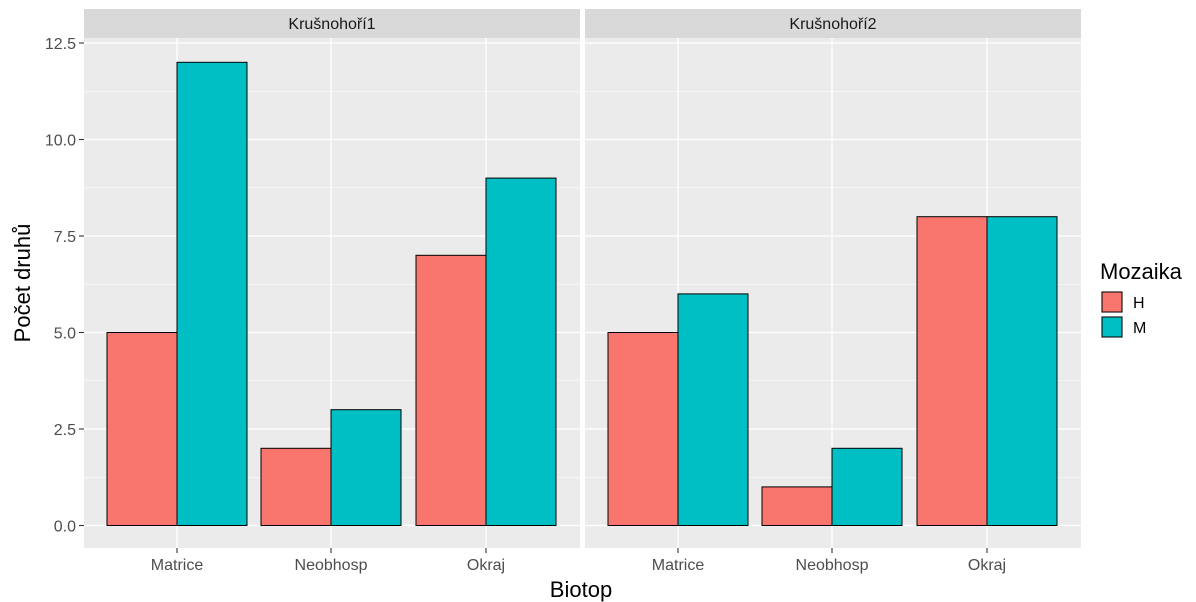 This screenshot has height=602, width=1196. What do you see at coordinates (65, 527) in the screenshot?
I see `y-tick-label: 0.0` at bounding box center [65, 527].